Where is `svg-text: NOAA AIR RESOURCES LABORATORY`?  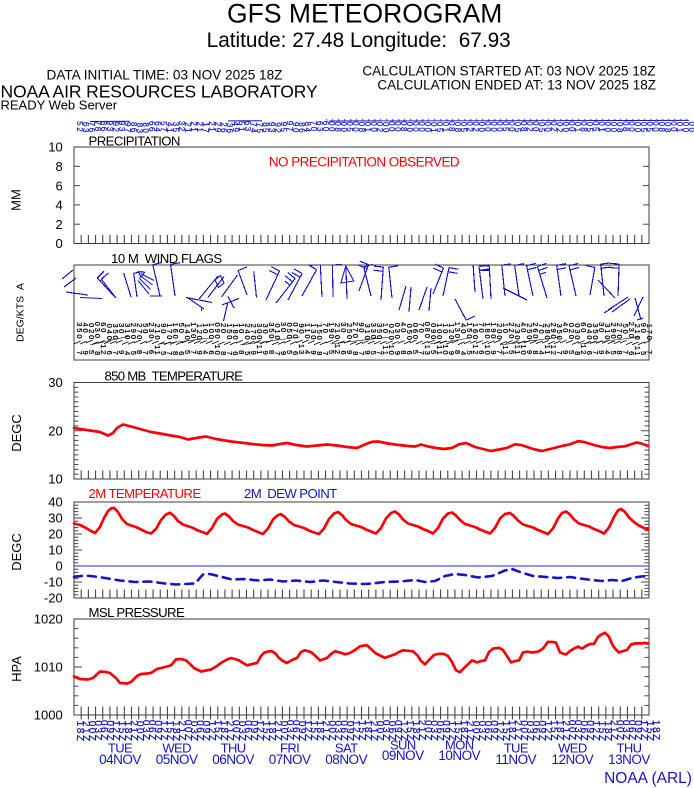
svg-text: NOAA AIR RESOURCES LABORATORY is located at coordinates (159, 92).